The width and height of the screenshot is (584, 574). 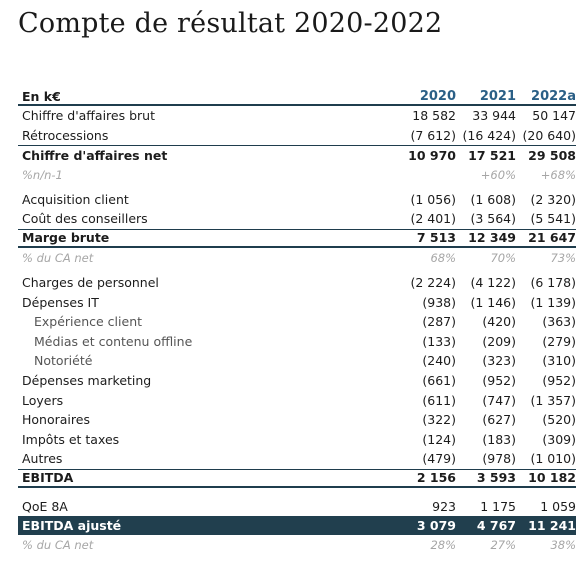 What do you see at coordinates (60, 302) in the screenshot?
I see `row-label: Dépenses IT` at bounding box center [60, 302].